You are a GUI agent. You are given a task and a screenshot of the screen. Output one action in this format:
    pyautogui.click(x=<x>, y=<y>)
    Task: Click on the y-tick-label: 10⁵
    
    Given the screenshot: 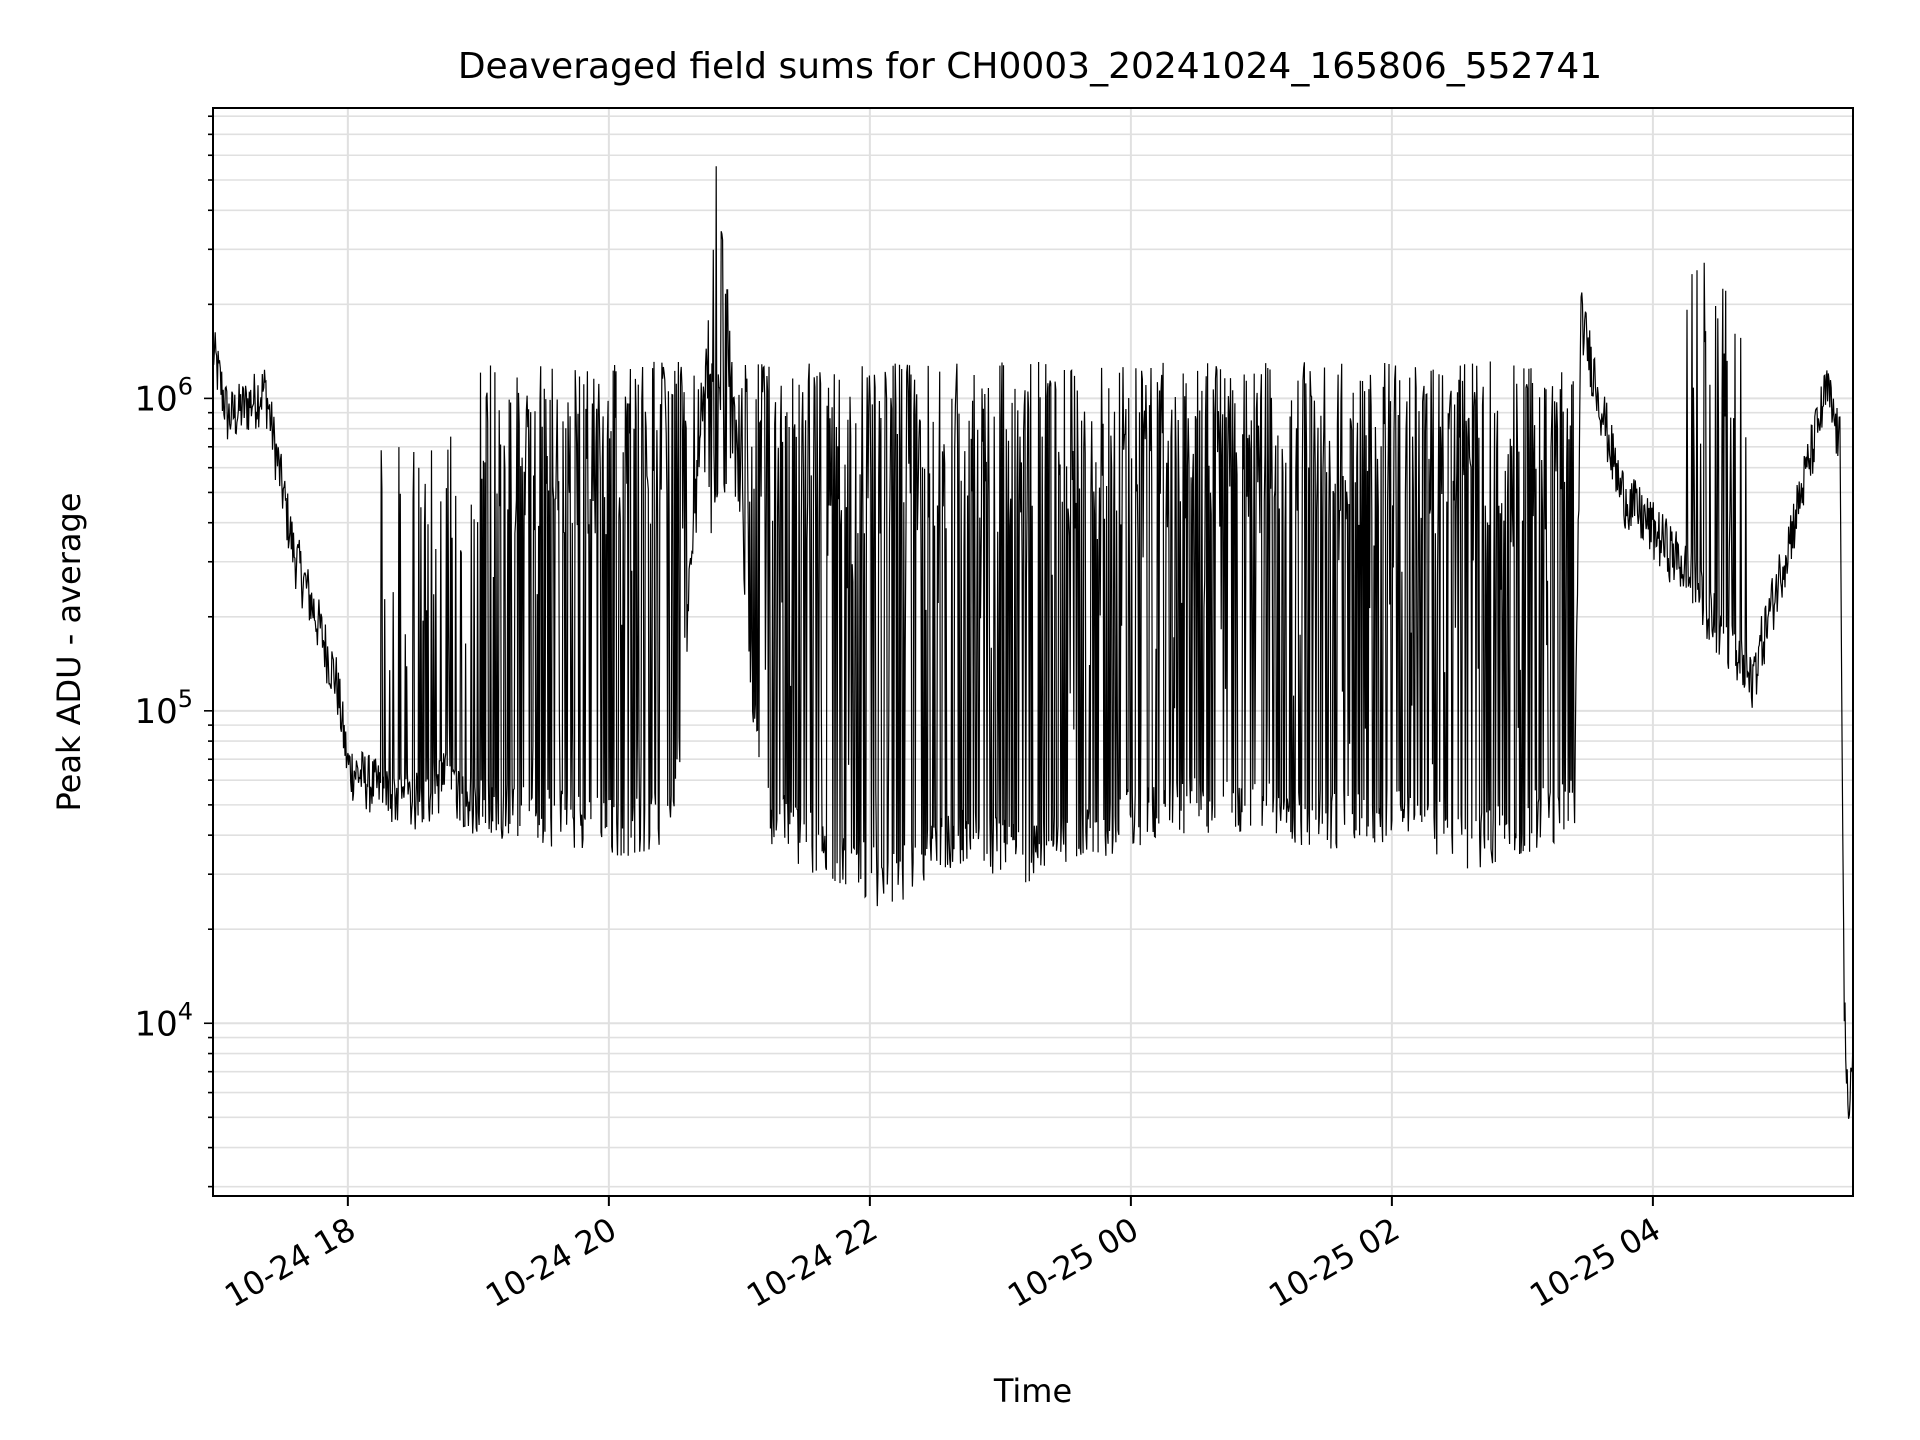 What is the action you would take?
    pyautogui.click(x=163, y=708)
    